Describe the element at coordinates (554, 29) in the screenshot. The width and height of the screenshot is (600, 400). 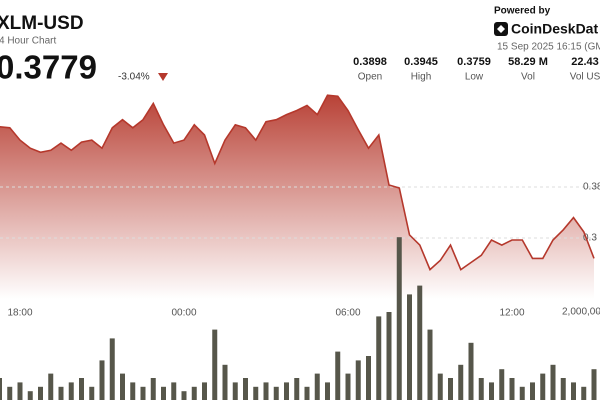
I see `brand: CoinDeskDat` at that location.